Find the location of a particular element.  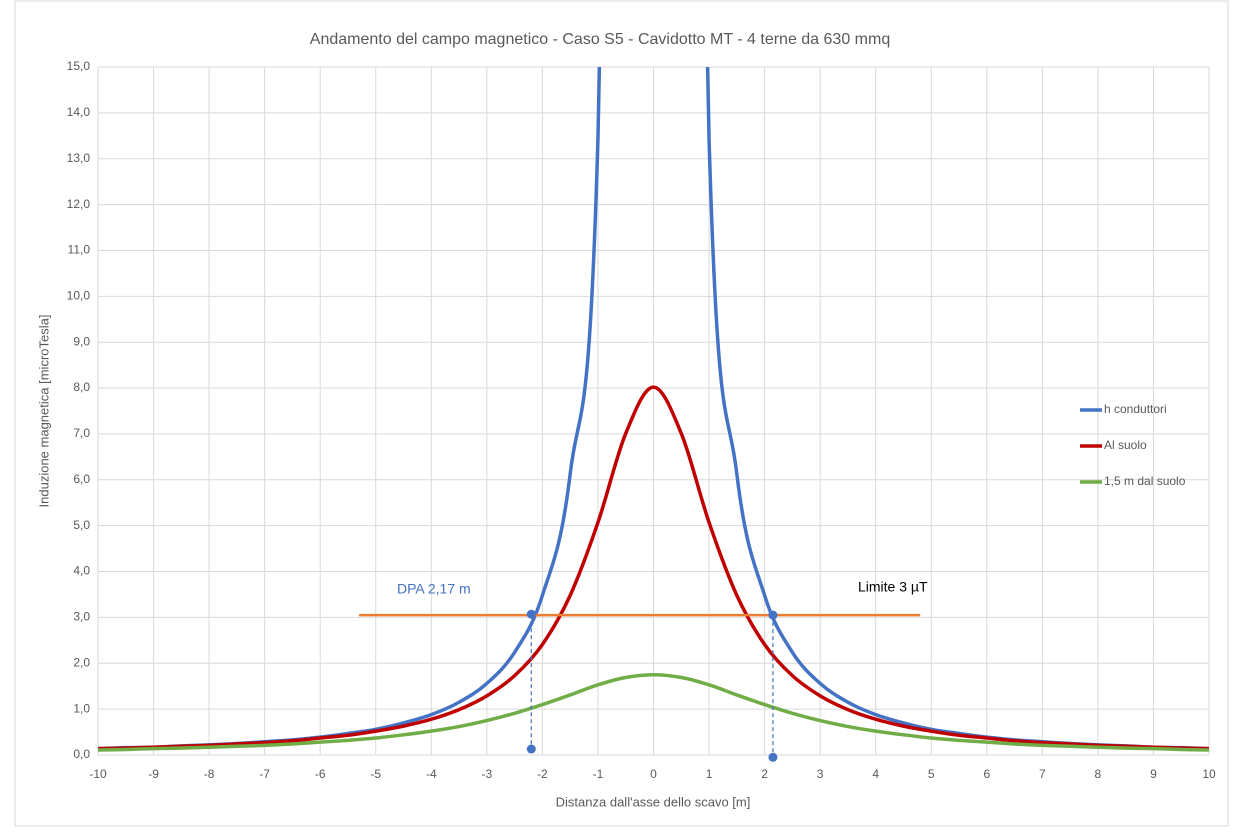

y-tick-label: 12,0 is located at coordinates (79, 204).